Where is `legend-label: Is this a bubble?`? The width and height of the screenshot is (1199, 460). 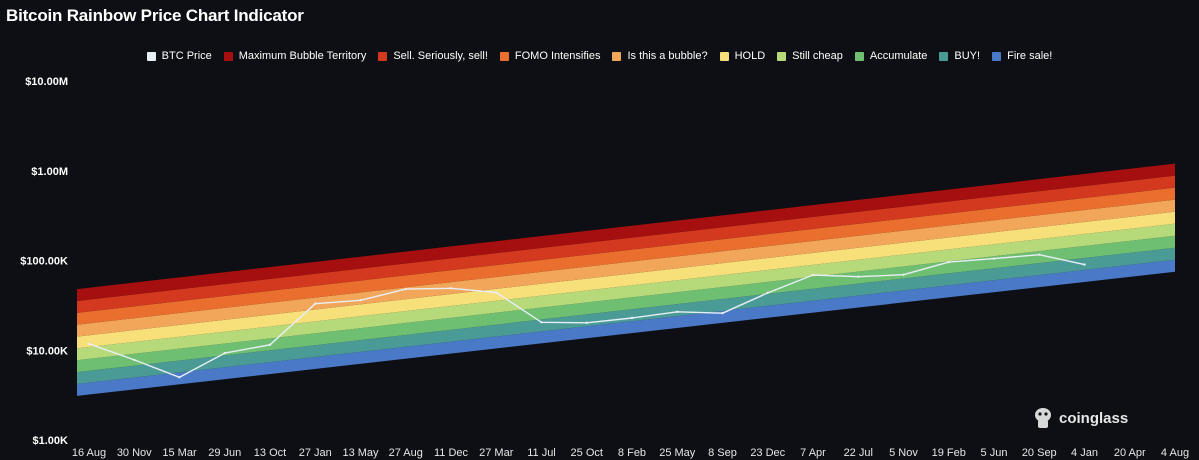
legend-label: Is this a bubble? is located at coordinates (667, 56).